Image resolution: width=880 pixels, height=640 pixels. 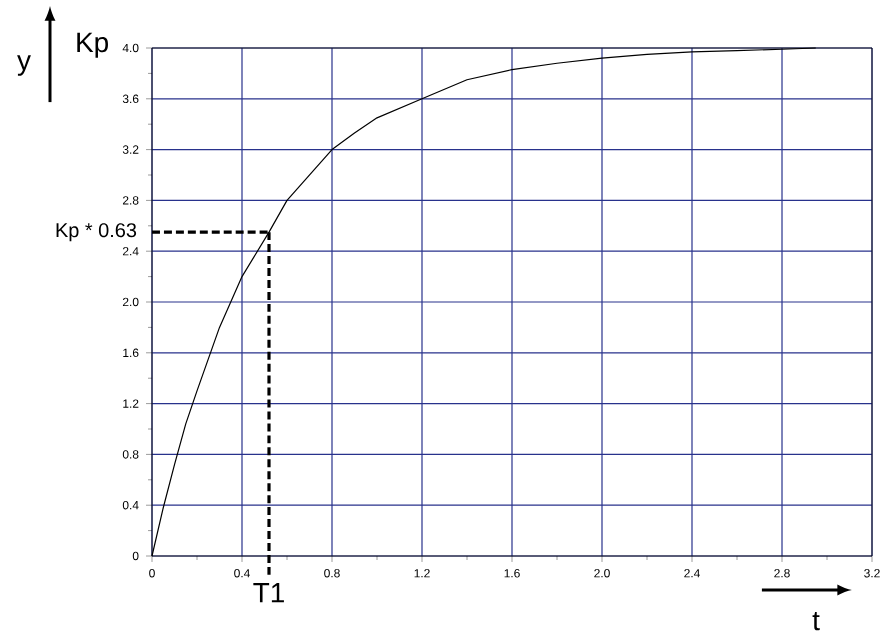 What do you see at coordinates (24, 65) in the screenshot?
I see `y-axis-title: y` at bounding box center [24, 65].